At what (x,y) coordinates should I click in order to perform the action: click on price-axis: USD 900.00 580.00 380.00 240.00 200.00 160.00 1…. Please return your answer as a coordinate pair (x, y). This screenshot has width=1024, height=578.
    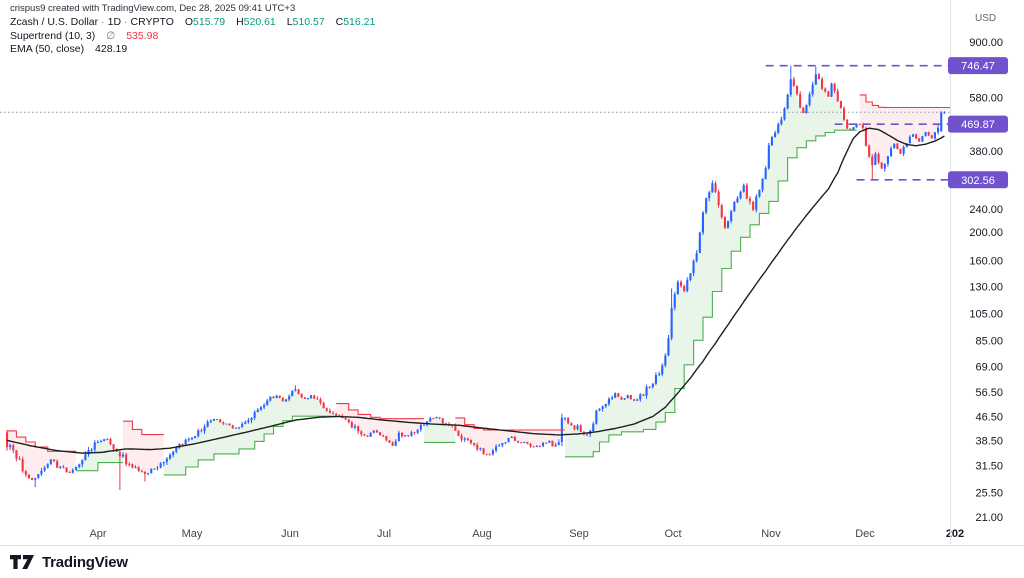
    Looking at the image, I should click on (978, 272).